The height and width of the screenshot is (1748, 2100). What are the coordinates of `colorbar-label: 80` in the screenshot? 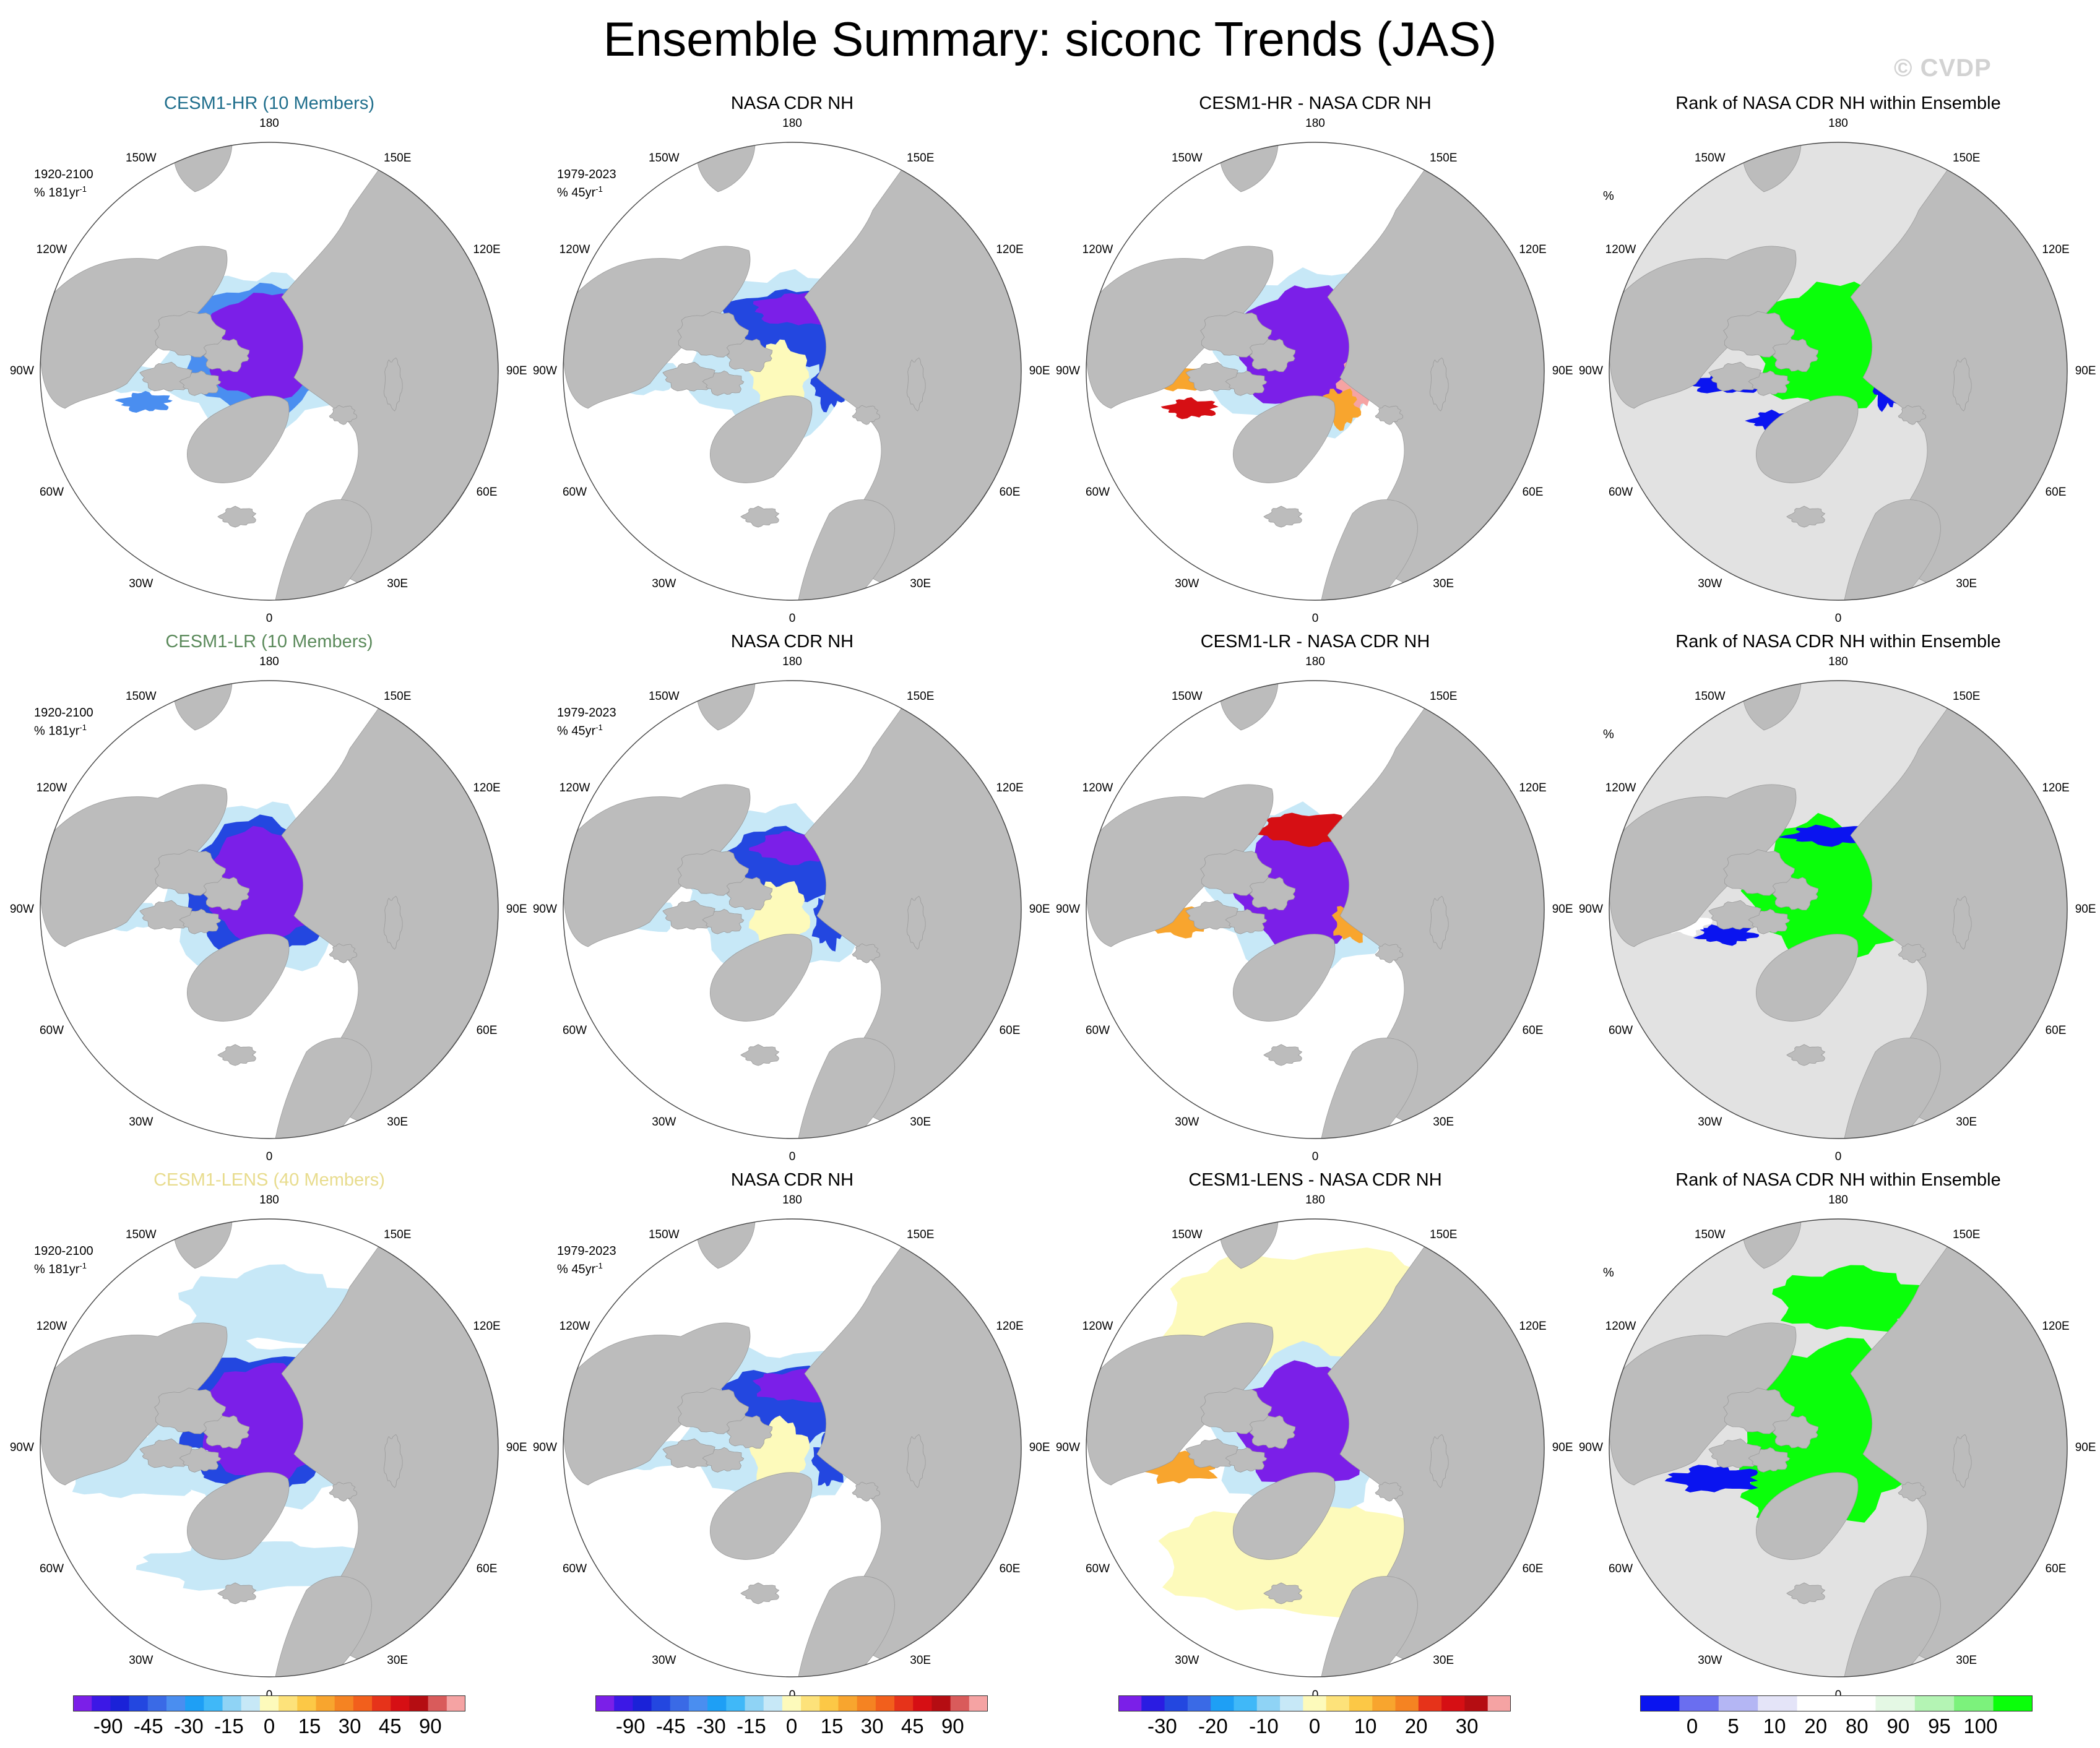 It's located at (1857, 1726).